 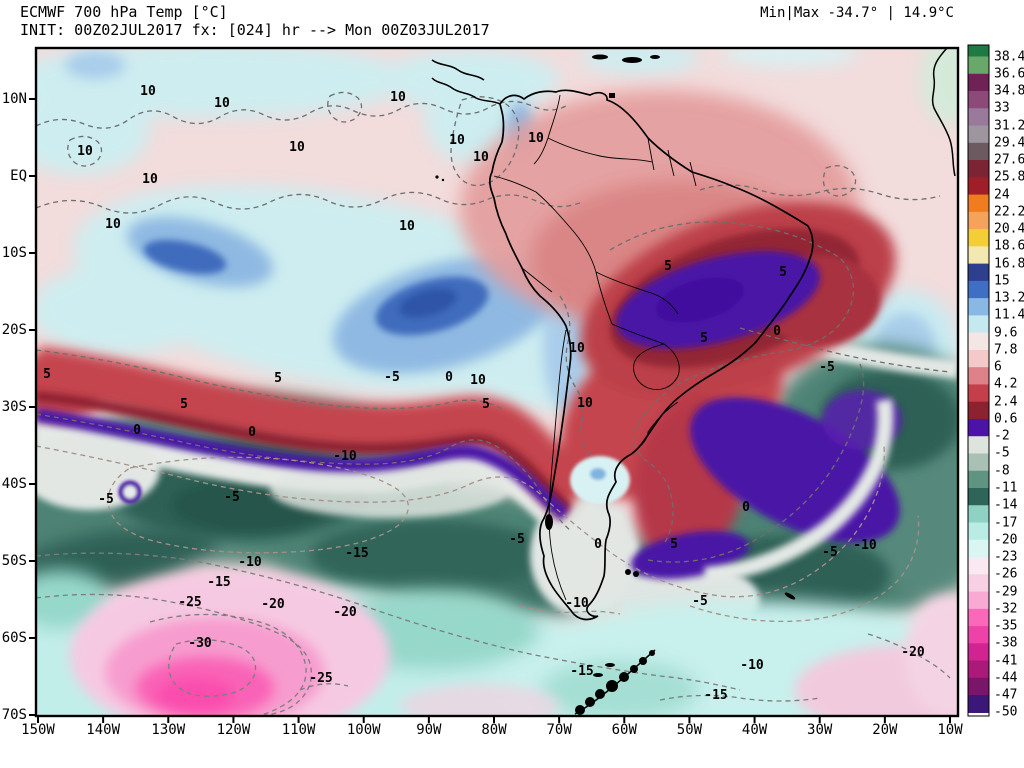 I want to click on contour-label: -25, so click(x=320, y=678).